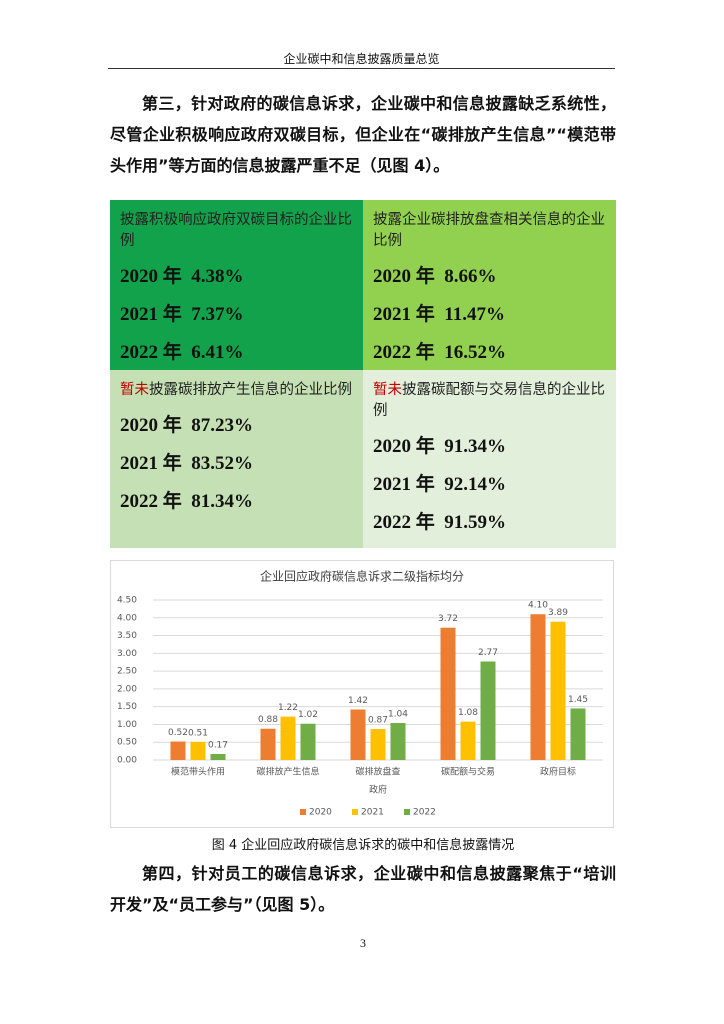 The image size is (724, 1024). What do you see at coordinates (178, 733) in the screenshot?
I see `data-label: 0.52` at bounding box center [178, 733].